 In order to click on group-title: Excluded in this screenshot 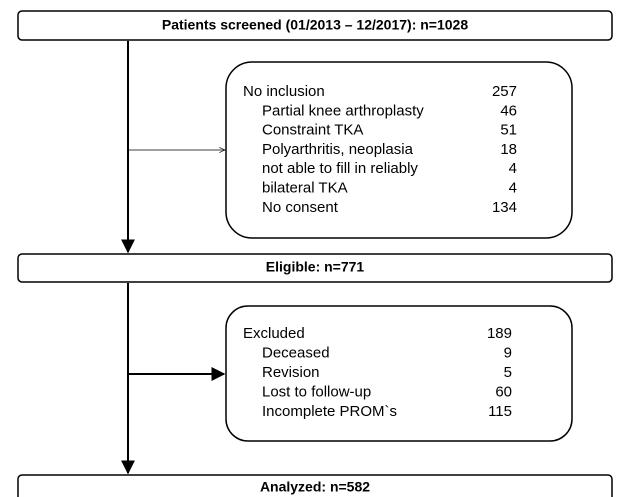, I will do `click(274, 333)`.